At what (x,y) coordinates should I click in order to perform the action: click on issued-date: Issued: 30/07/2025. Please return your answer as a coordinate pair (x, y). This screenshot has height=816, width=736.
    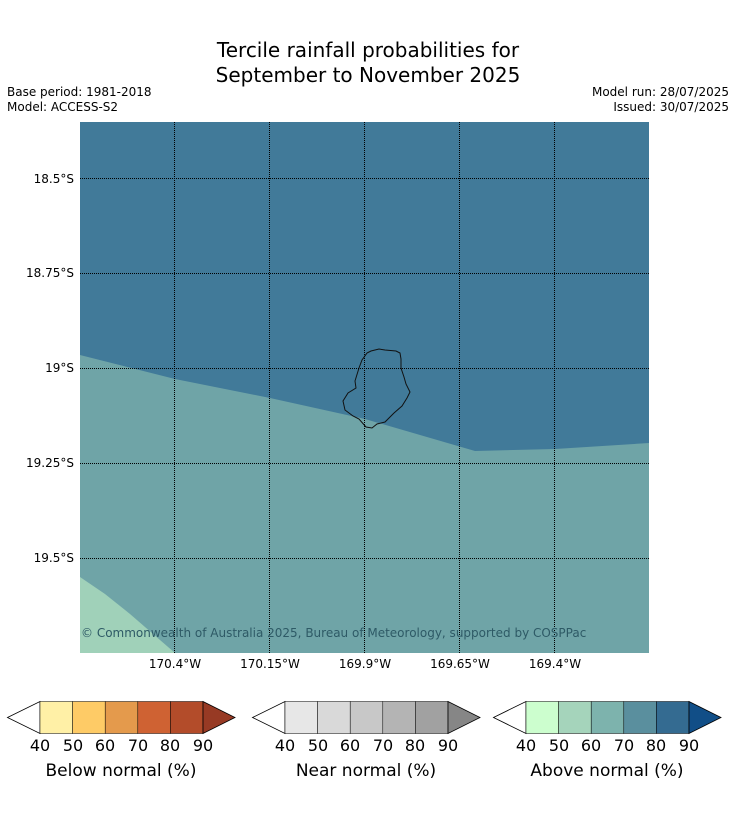
    Looking at the image, I should click on (671, 107).